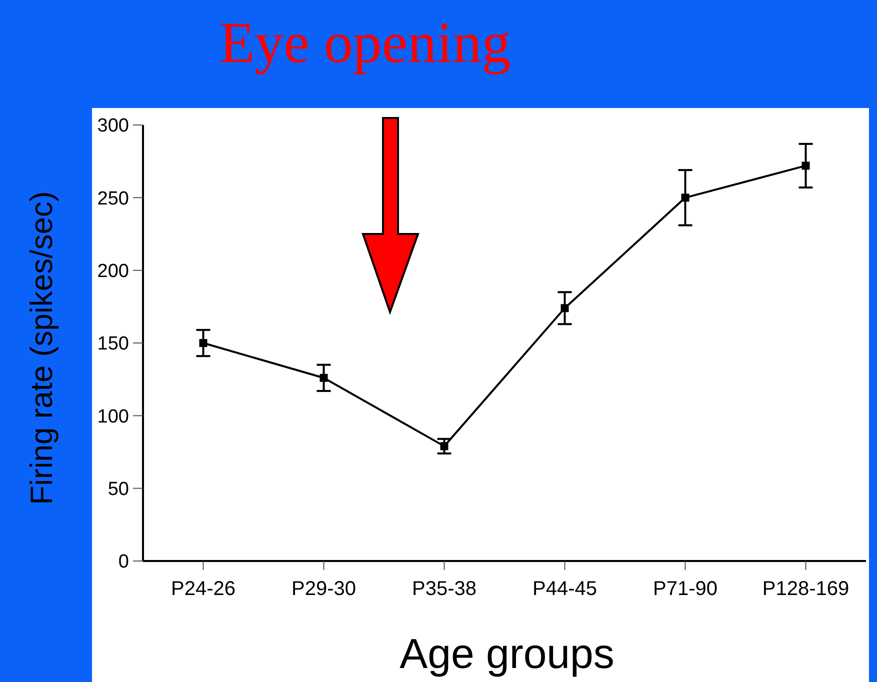 This screenshot has width=877, height=682. What do you see at coordinates (444, 589) in the screenshot?
I see `x-tick-label: P35-38` at bounding box center [444, 589].